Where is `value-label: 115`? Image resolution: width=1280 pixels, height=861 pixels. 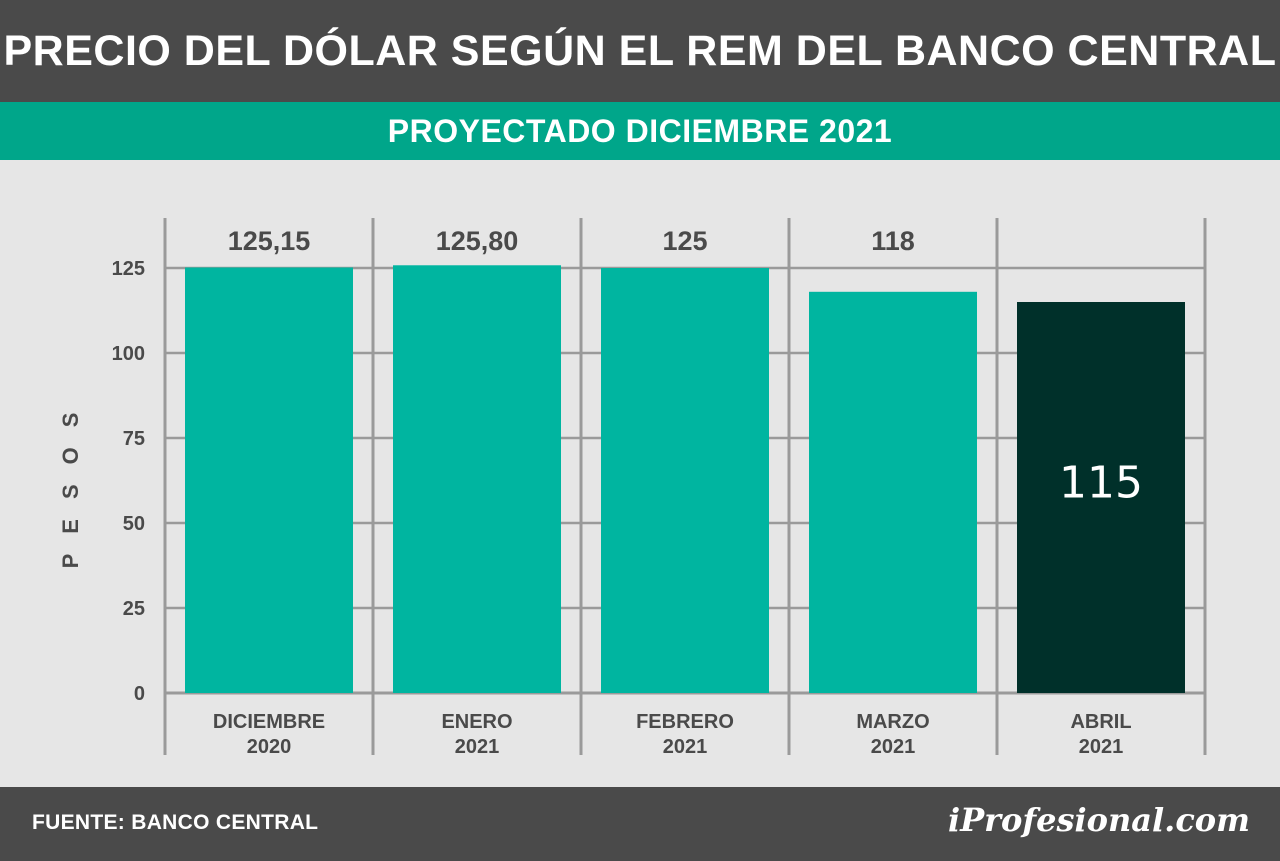
value-label: 115 is located at coordinates (1101, 483).